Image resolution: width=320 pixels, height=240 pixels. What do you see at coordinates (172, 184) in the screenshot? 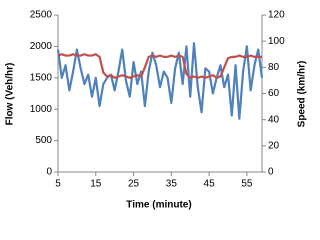
I see `x-tick-label: 35` at bounding box center [172, 184].